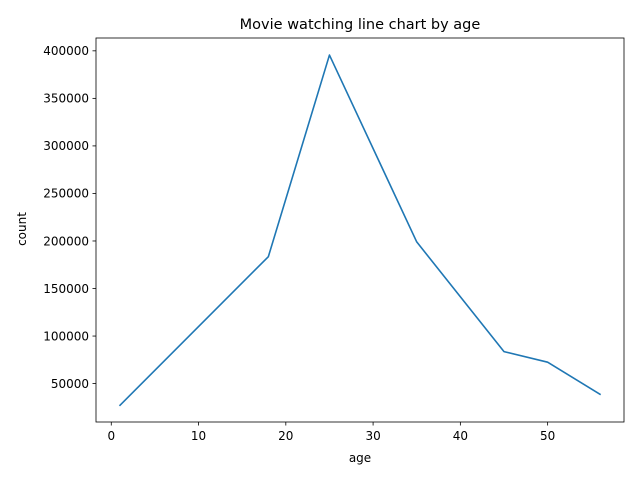 This screenshot has width=640, height=480. Describe the element at coordinates (66, 289) in the screenshot. I see `y-tick-label: 150000` at that location.